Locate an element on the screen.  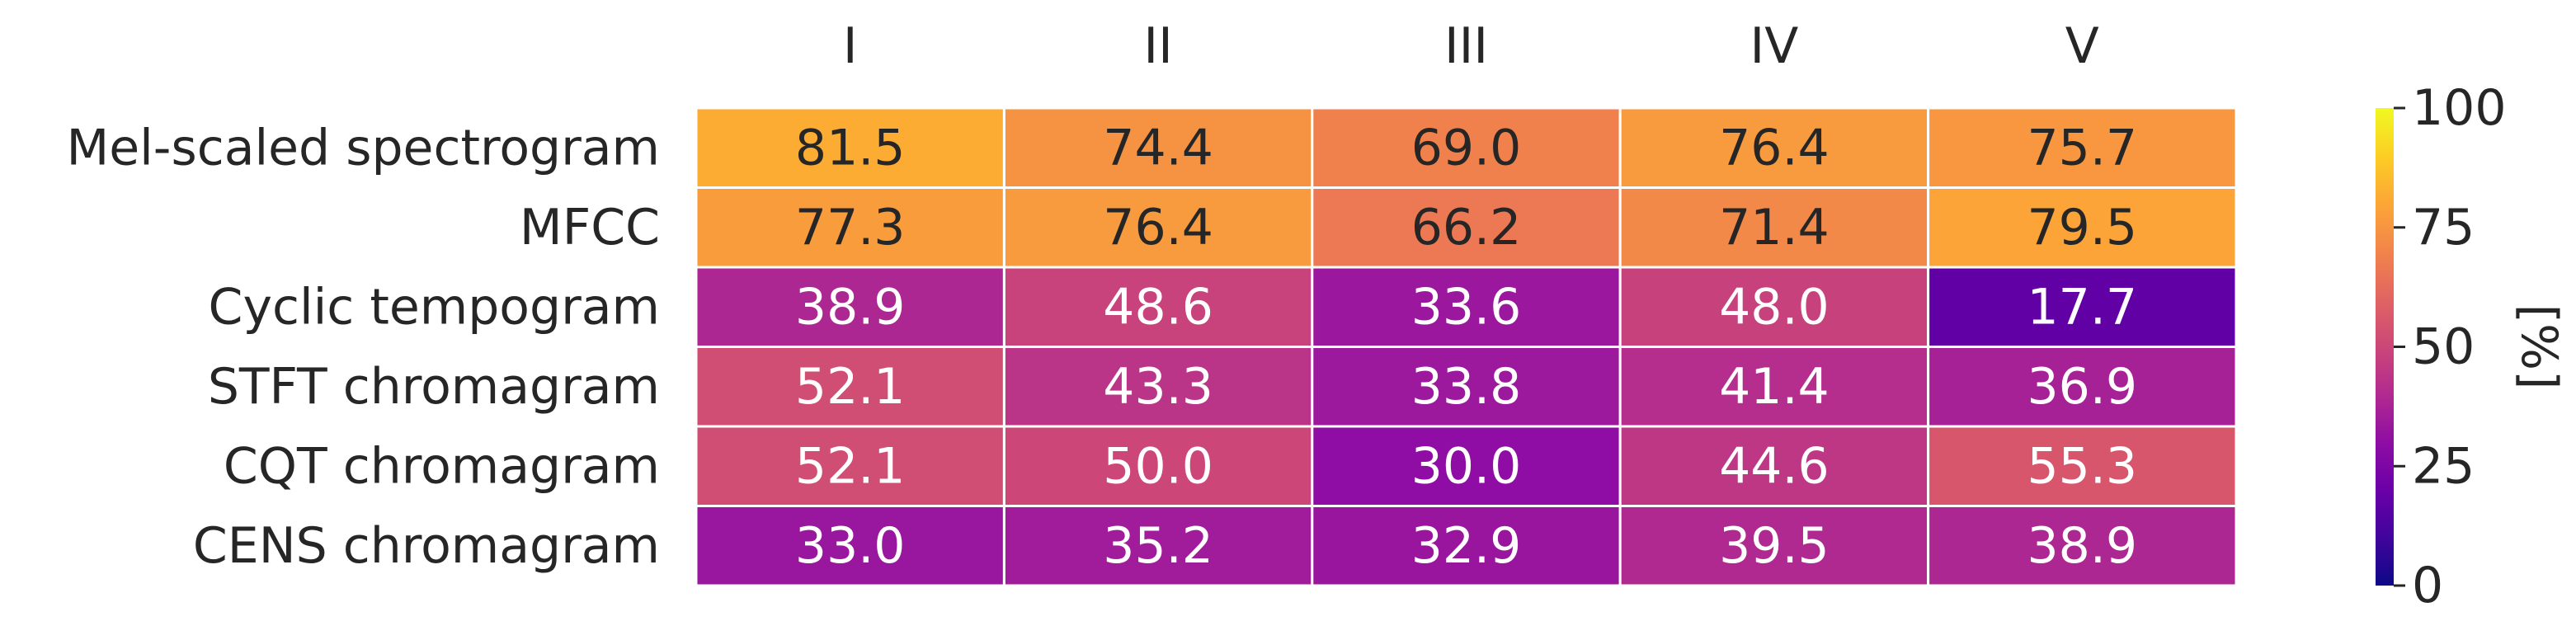
cell-value-label: 35.2 is located at coordinates (1158, 546).